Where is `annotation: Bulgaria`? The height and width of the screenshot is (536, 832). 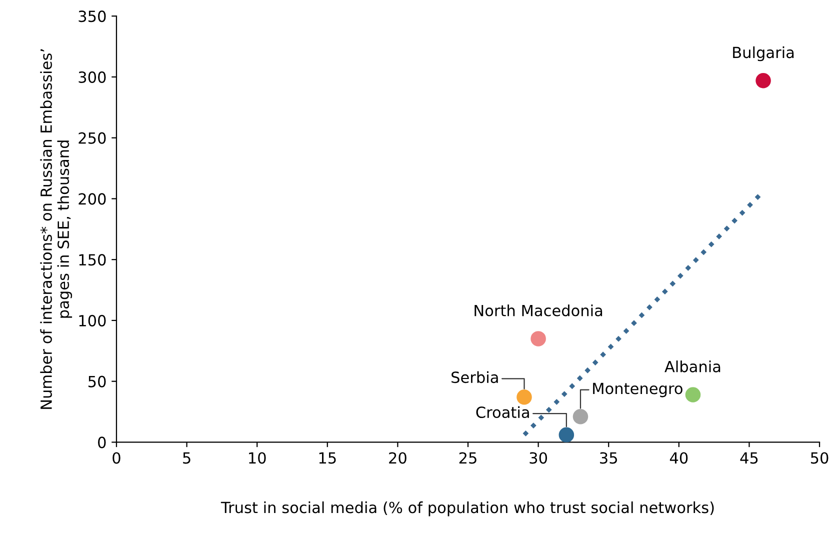 annotation: Bulgaria is located at coordinates (763, 54).